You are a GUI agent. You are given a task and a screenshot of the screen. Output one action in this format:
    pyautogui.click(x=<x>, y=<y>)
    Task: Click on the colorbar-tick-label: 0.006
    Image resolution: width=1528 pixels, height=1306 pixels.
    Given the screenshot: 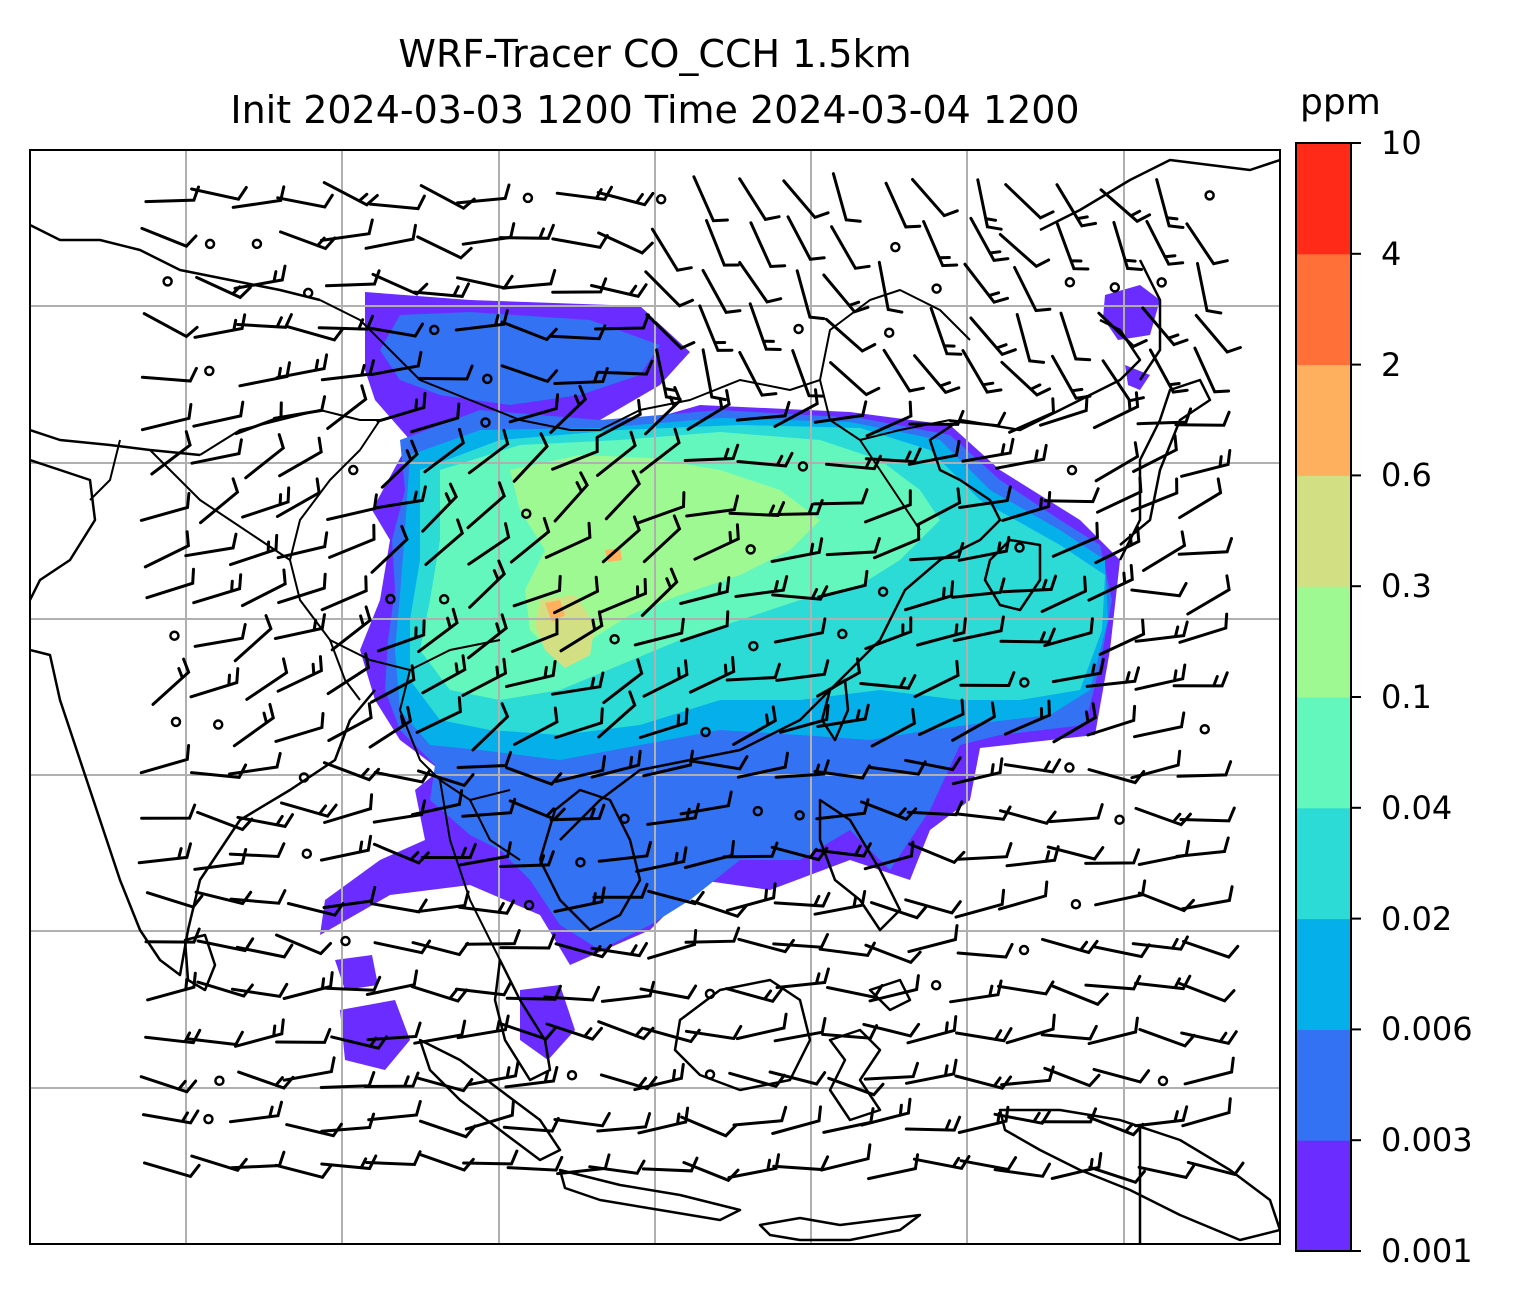 What is the action you would take?
    pyautogui.click(x=1427, y=1029)
    